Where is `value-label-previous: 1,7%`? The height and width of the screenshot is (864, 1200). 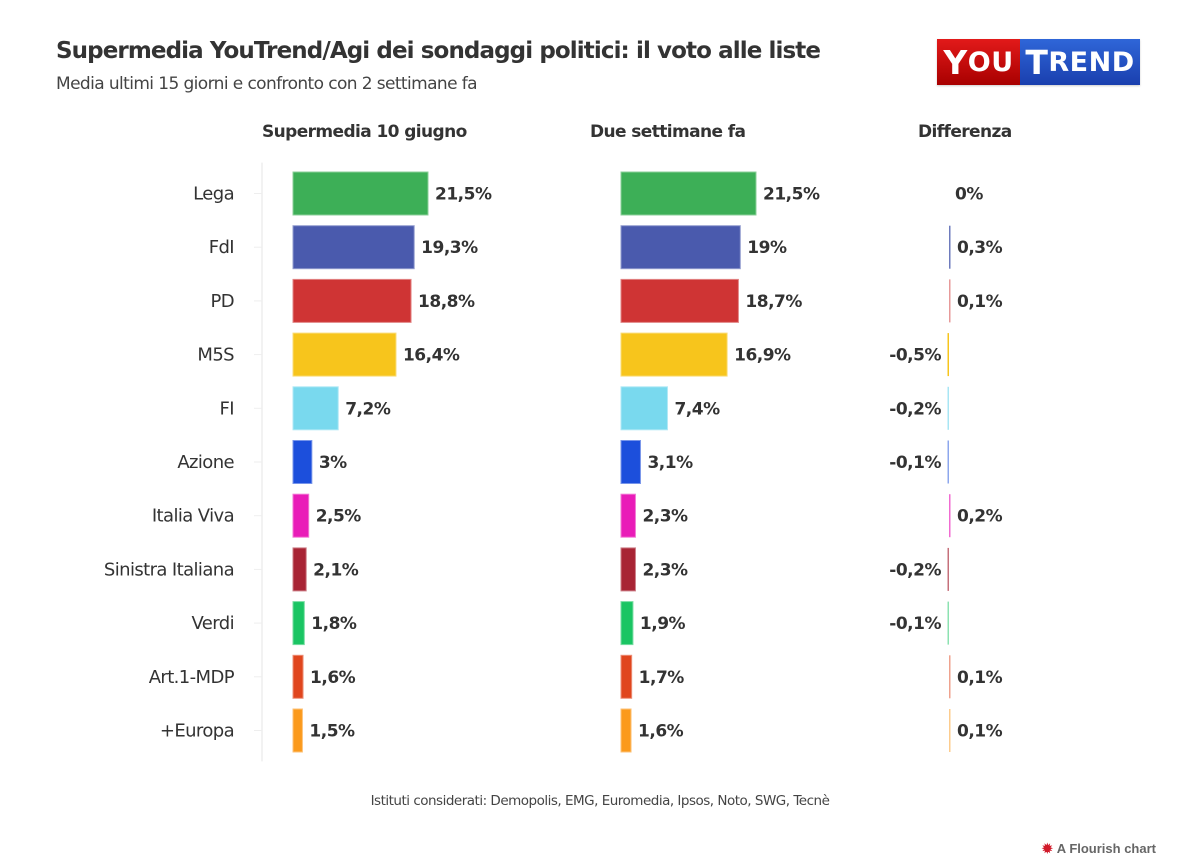 value-label-previous: 1,7% is located at coordinates (662, 678).